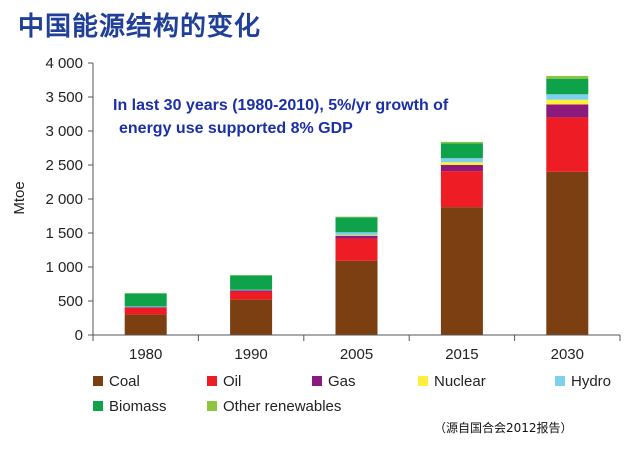 Image resolution: width=642 pixels, height=449 pixels. Describe the element at coordinates (138, 406) in the screenshot. I see `legend-label: Biomass` at that location.